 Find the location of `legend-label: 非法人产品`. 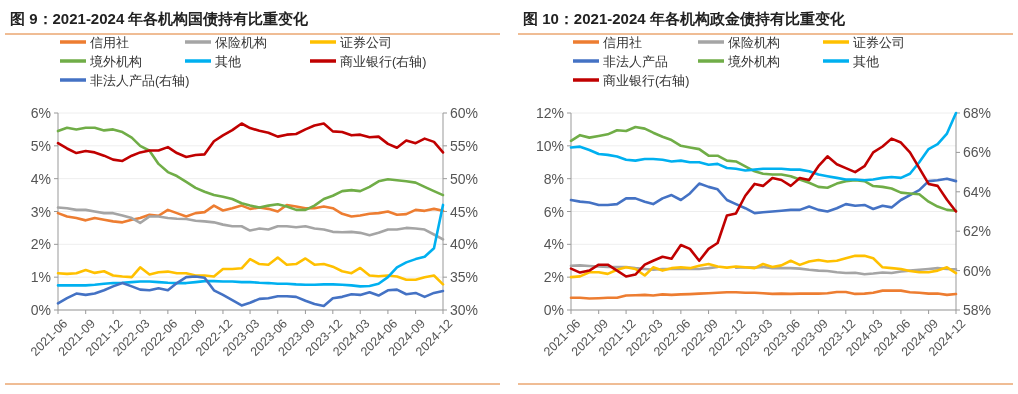

legend-label: 非法人产品 is located at coordinates (635, 61).